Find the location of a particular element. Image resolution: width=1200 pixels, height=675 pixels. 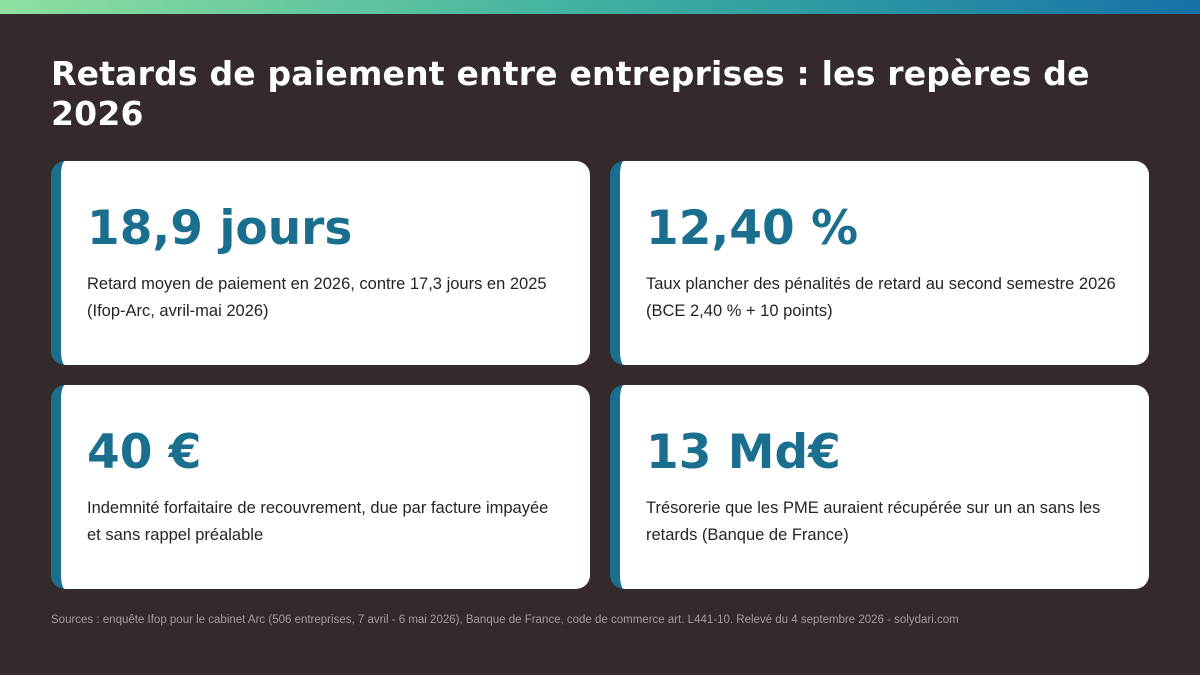

stat-value: 12,40 % is located at coordinates (752, 228).